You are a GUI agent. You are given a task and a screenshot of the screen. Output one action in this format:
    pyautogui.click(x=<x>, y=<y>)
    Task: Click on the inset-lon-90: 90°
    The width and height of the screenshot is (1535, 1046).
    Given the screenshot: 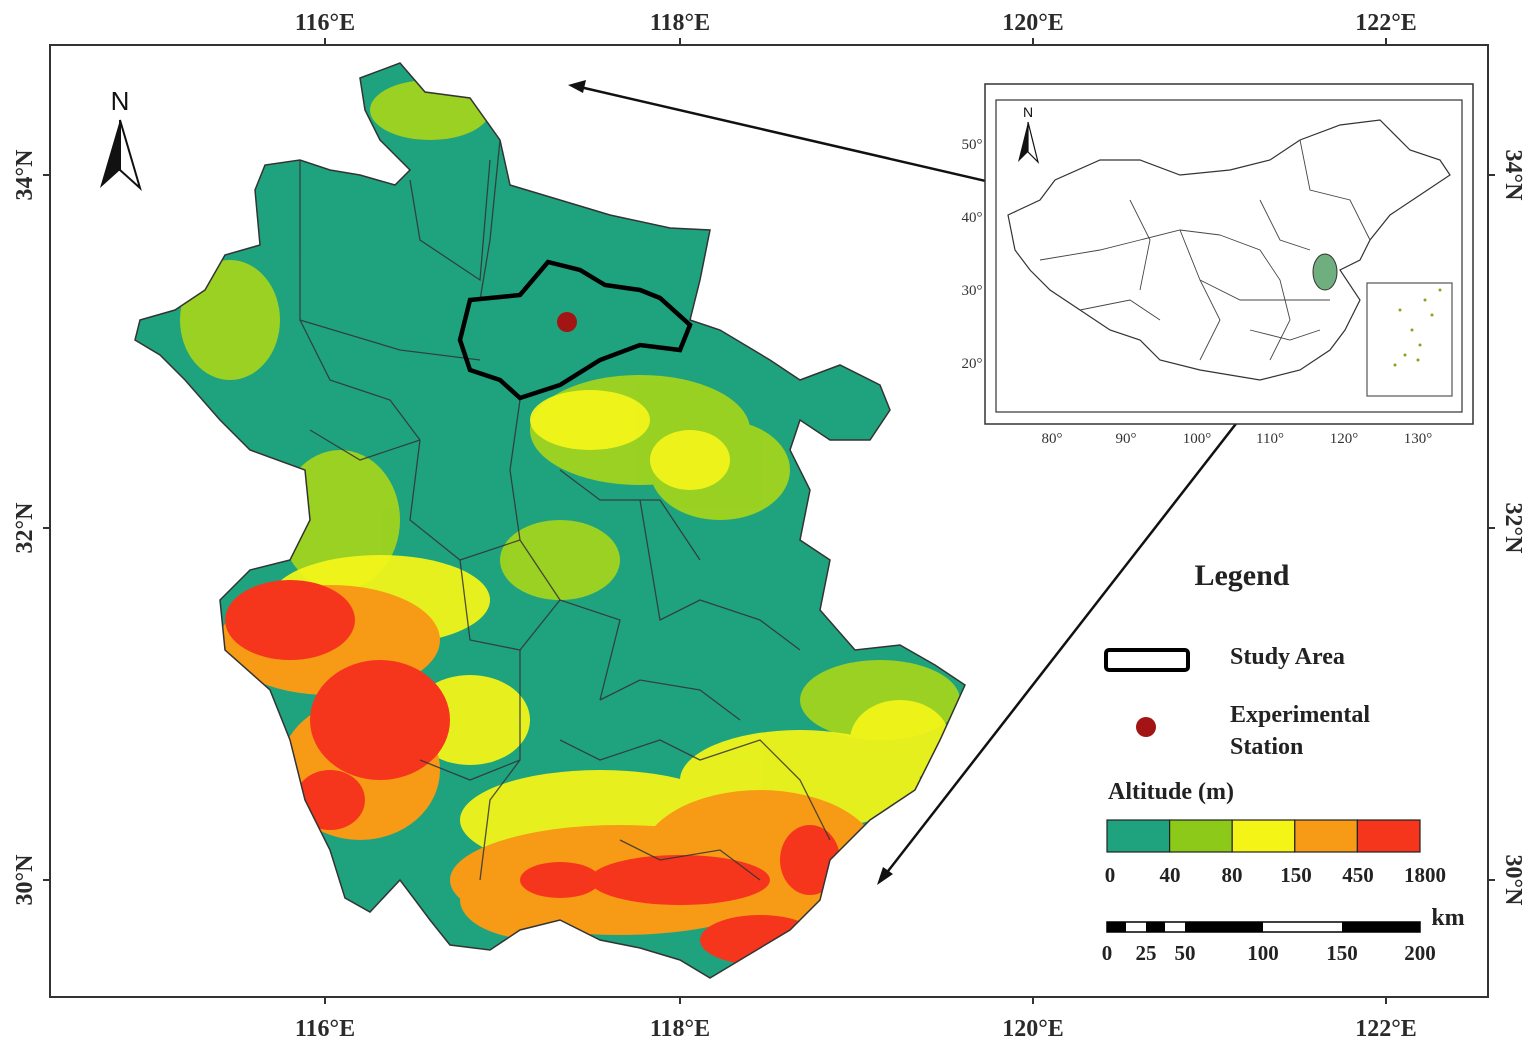 What is the action you would take?
    pyautogui.click(x=1126, y=439)
    